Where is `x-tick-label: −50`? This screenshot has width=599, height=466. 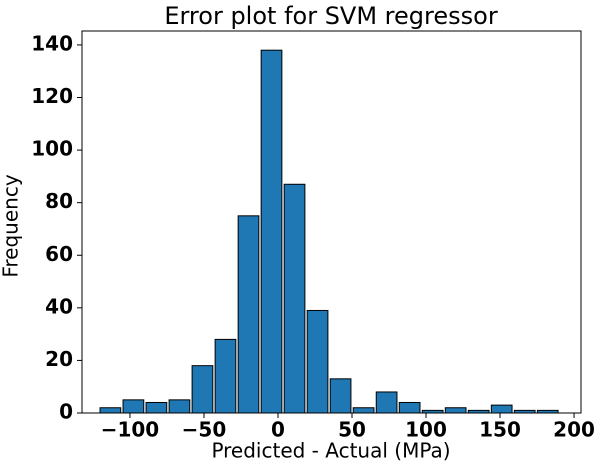 x-tick-label: −50 is located at coordinates (204, 430).